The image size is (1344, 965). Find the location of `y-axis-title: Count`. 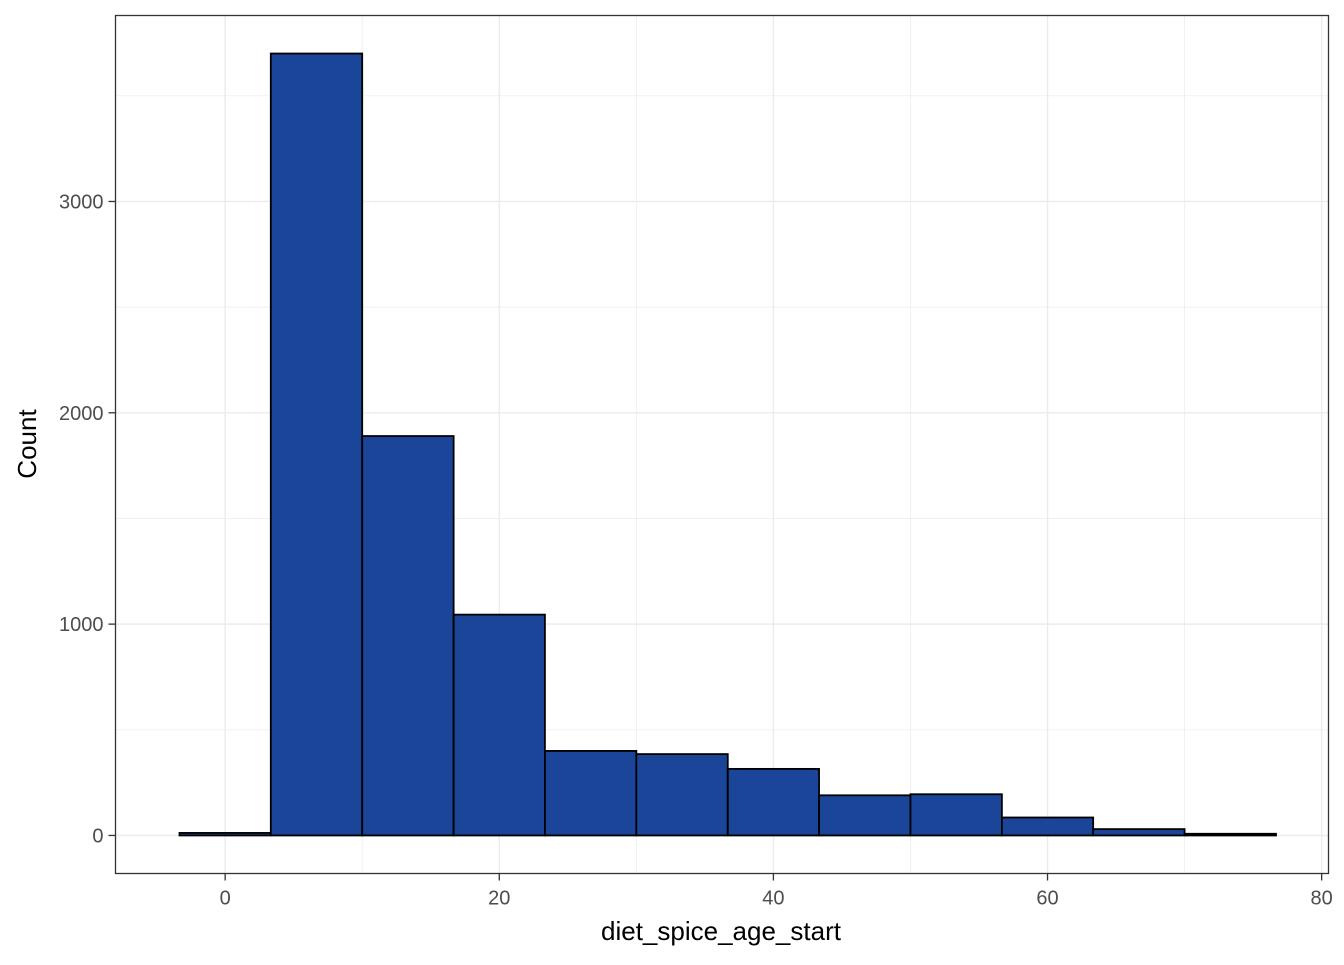

y-axis-title: Count is located at coordinates (27, 444).